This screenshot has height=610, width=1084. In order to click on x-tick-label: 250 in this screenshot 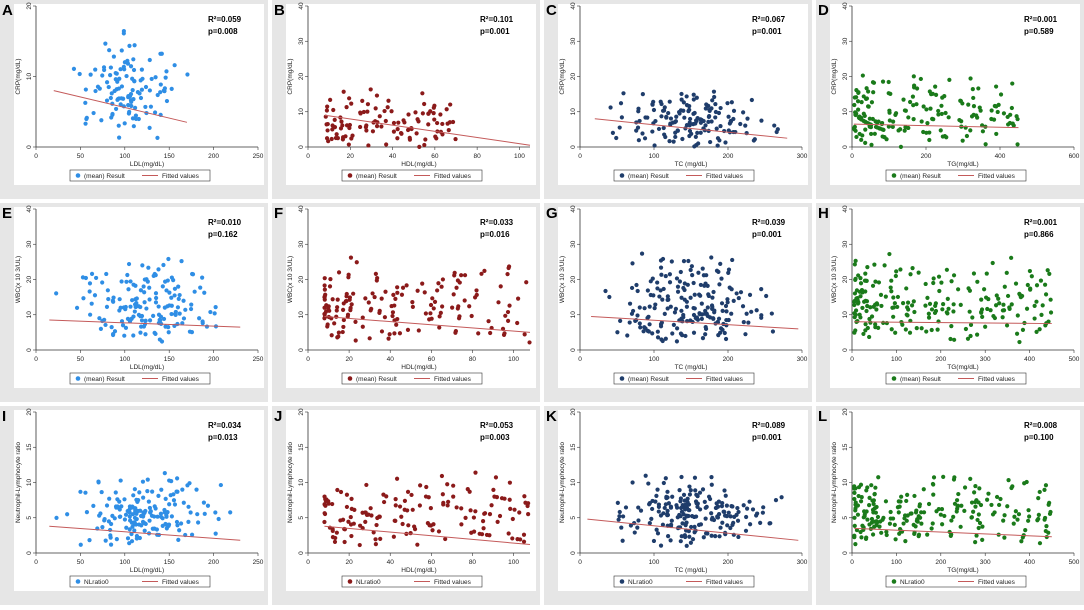, I will do `click(258, 359)`.